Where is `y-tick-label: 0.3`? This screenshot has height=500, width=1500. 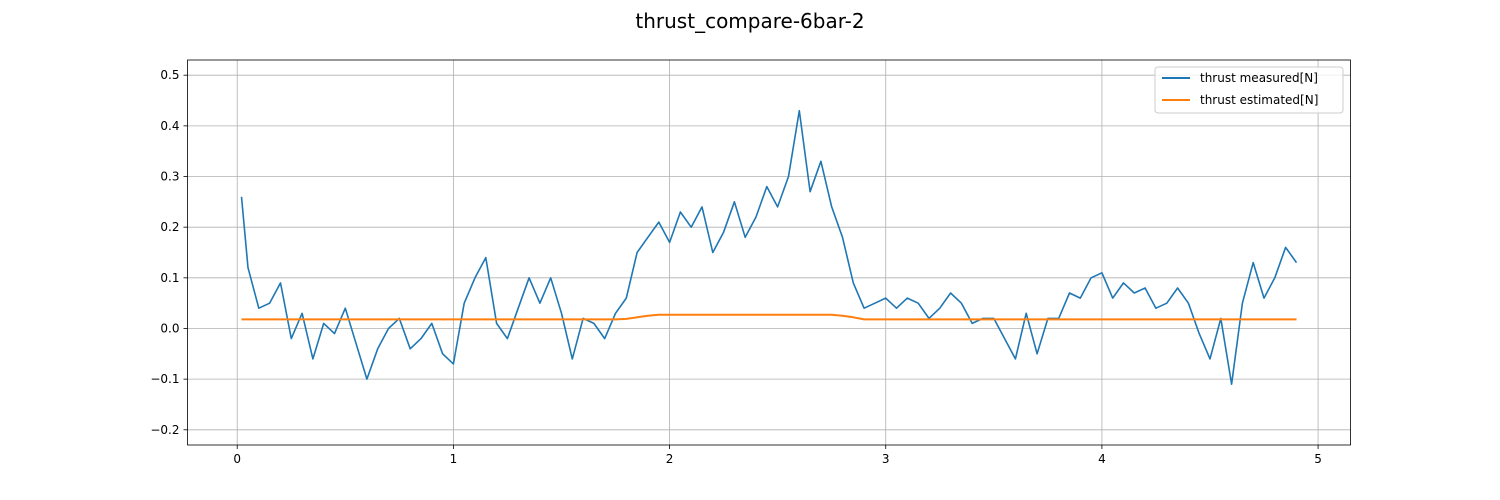
y-tick-label: 0.3 is located at coordinates (169, 177).